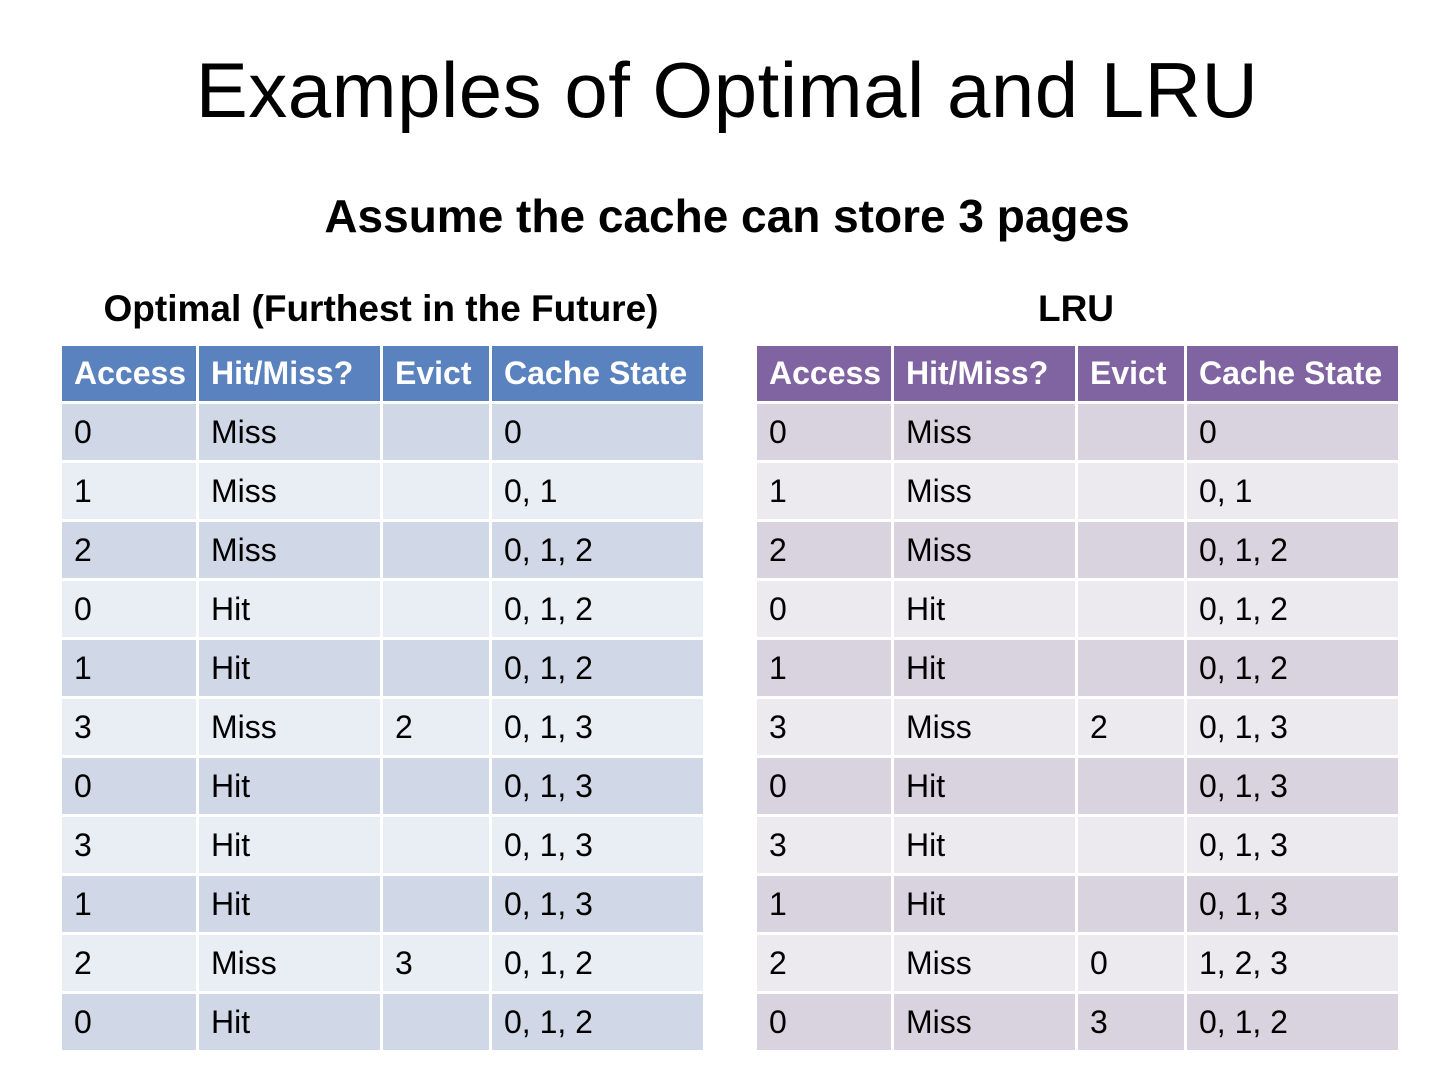 This screenshot has height=1084, width=1454. I want to click on optimal-table-row: 2 Miss 0, 1, 2, so click(382, 550).